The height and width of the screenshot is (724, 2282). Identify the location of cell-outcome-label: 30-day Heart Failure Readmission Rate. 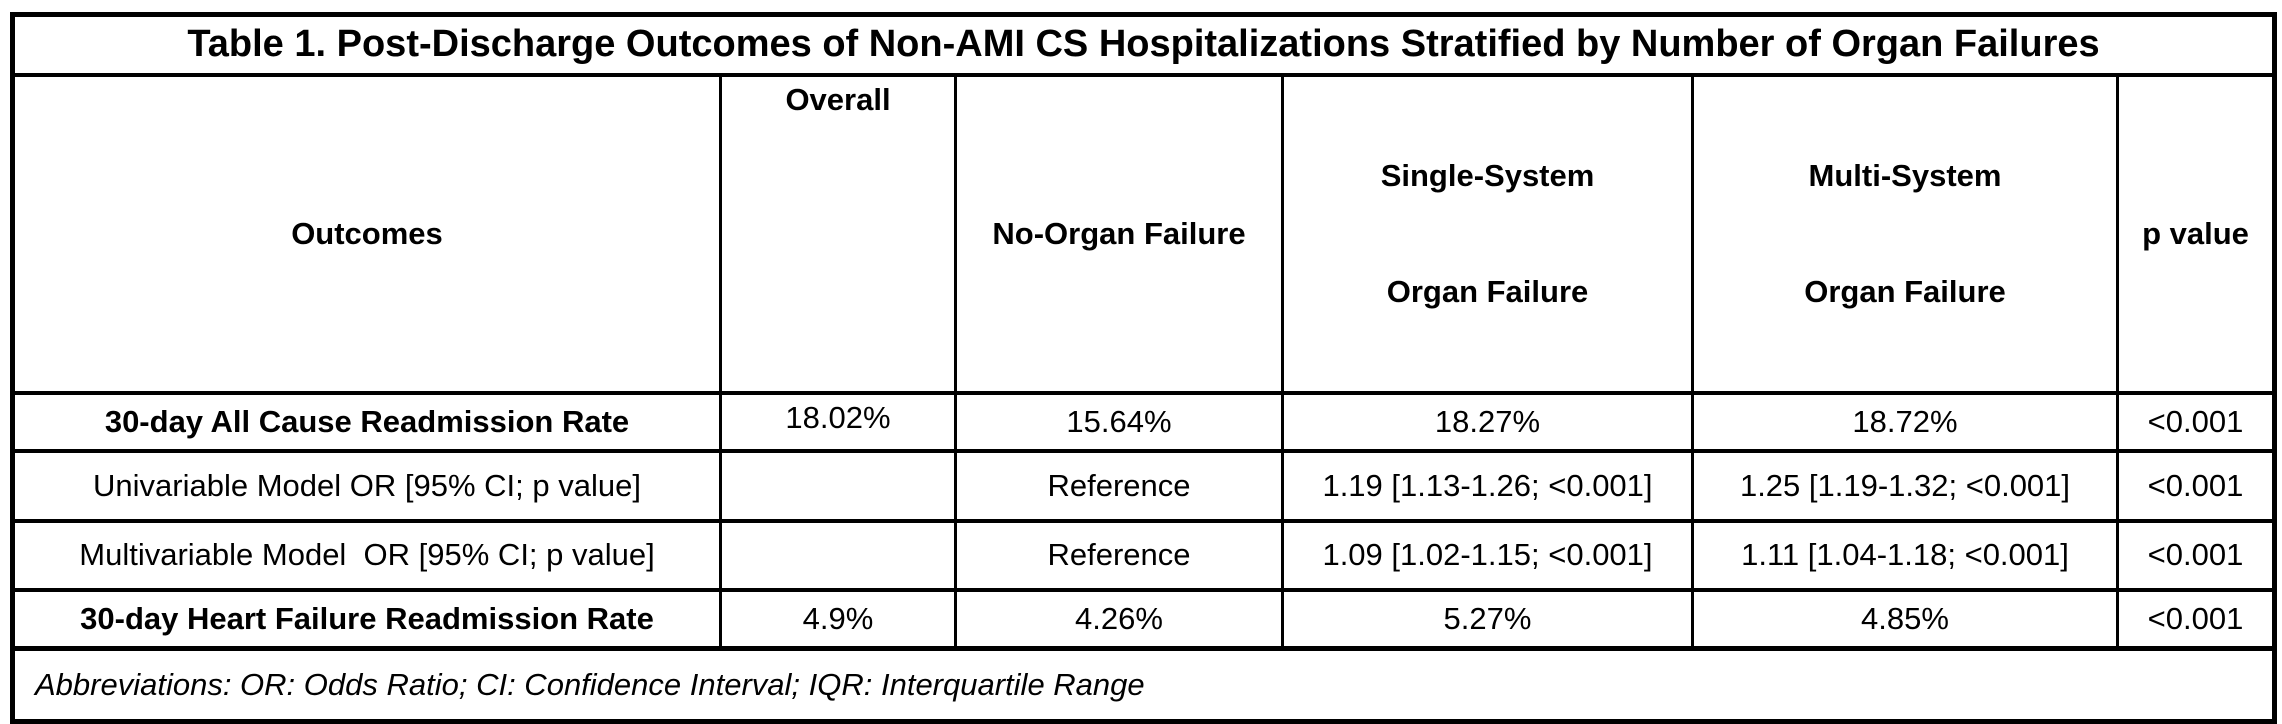
(366, 619).